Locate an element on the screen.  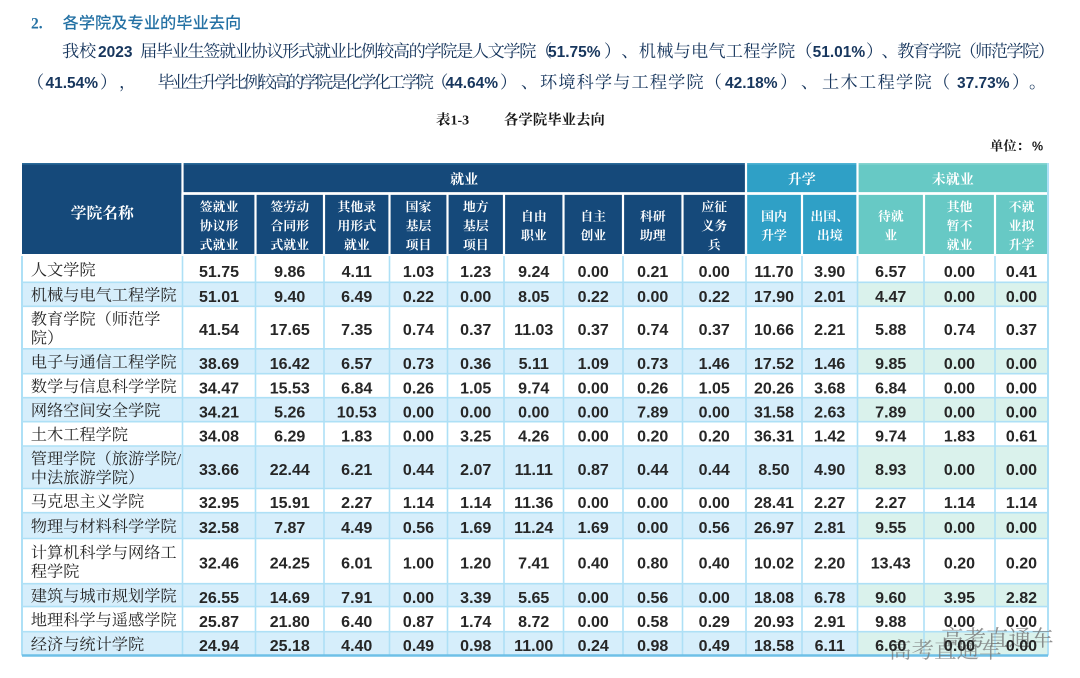
svg-text: 22.44 is located at coordinates (290, 470).